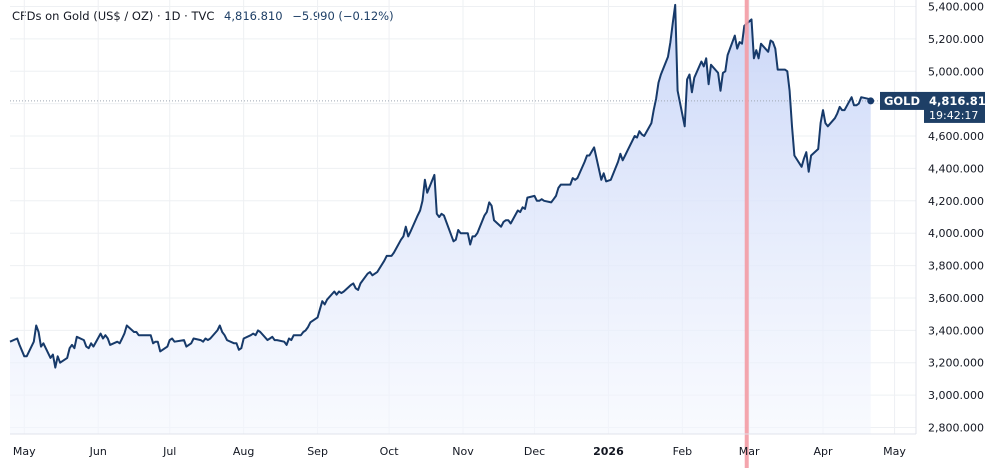  What do you see at coordinates (113, 16) in the screenshot?
I see `symbol-title: CFDs on Gold (US$ / OZ) · 1D · TVC` at bounding box center [113, 16].